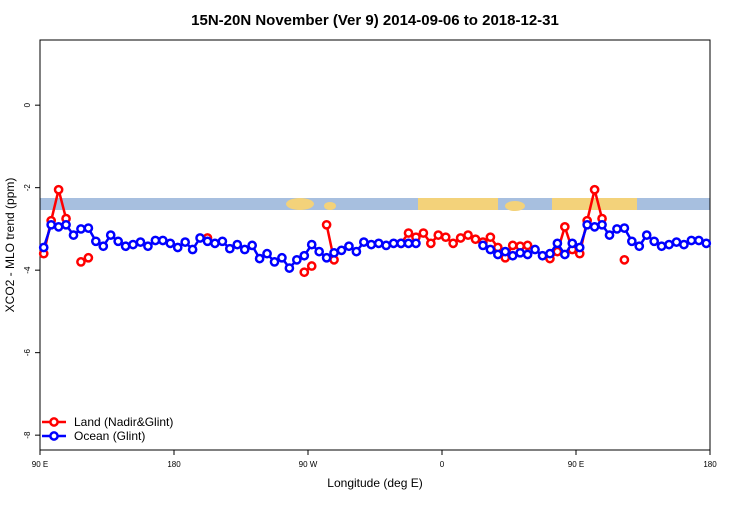 This screenshot has height=505, width=750. What do you see at coordinates (375, 204) in the screenshot?
I see `map-strip` at bounding box center [375, 204].